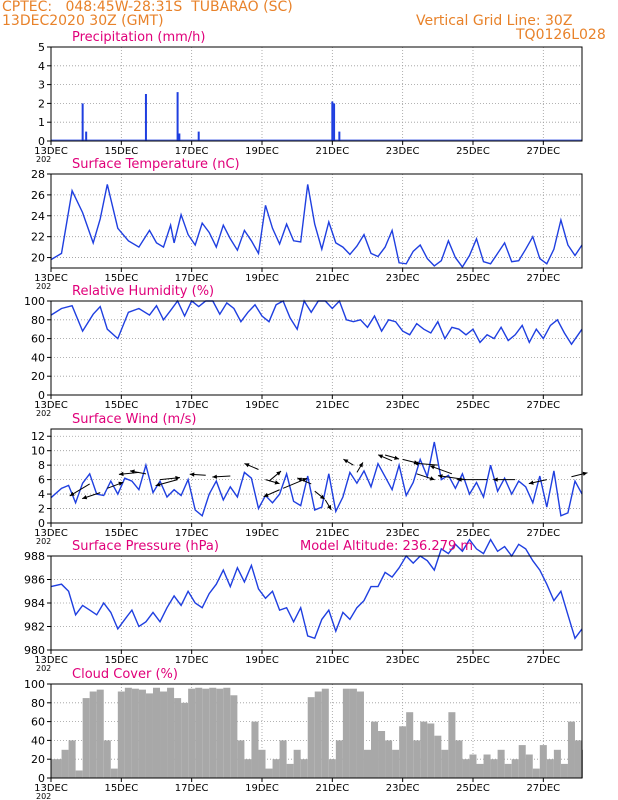 The width and height of the screenshot is (618, 800). I want to click on y-tick-label: 100, so click(34, 301).